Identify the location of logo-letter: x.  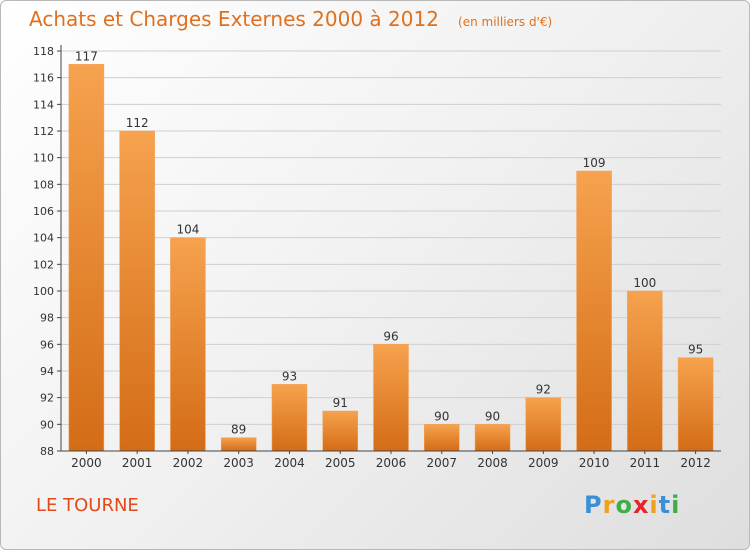
(641, 505).